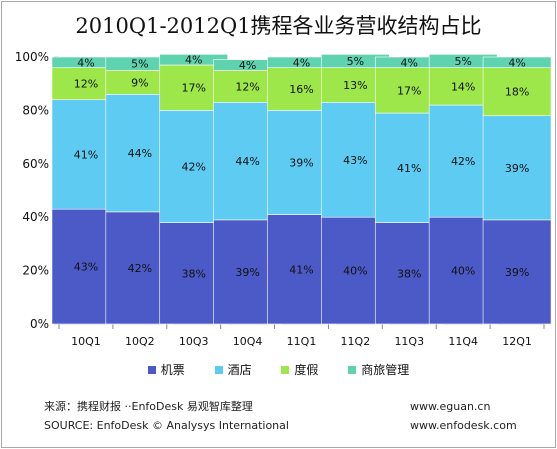 The width and height of the screenshot is (557, 449). What do you see at coordinates (301, 89) in the screenshot?
I see `data-label: 16%` at bounding box center [301, 89].